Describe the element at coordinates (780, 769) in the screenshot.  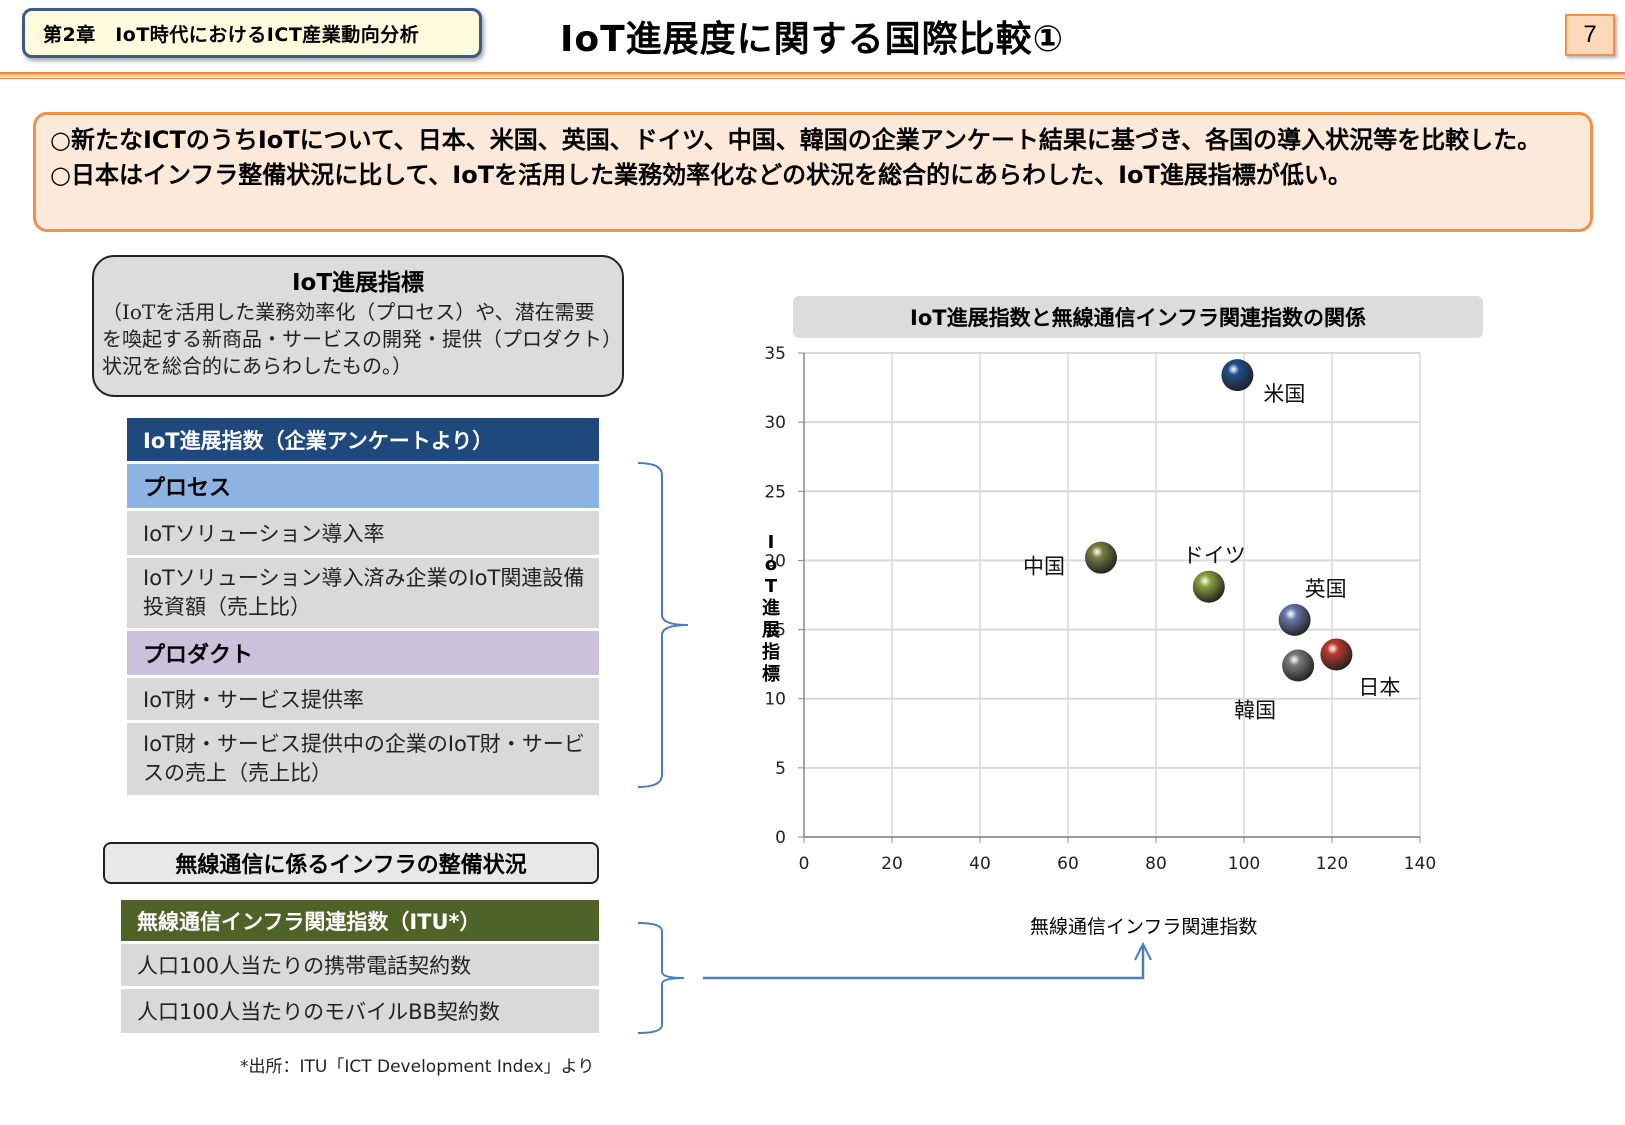
I see `y-tick-label: 5` at that location.